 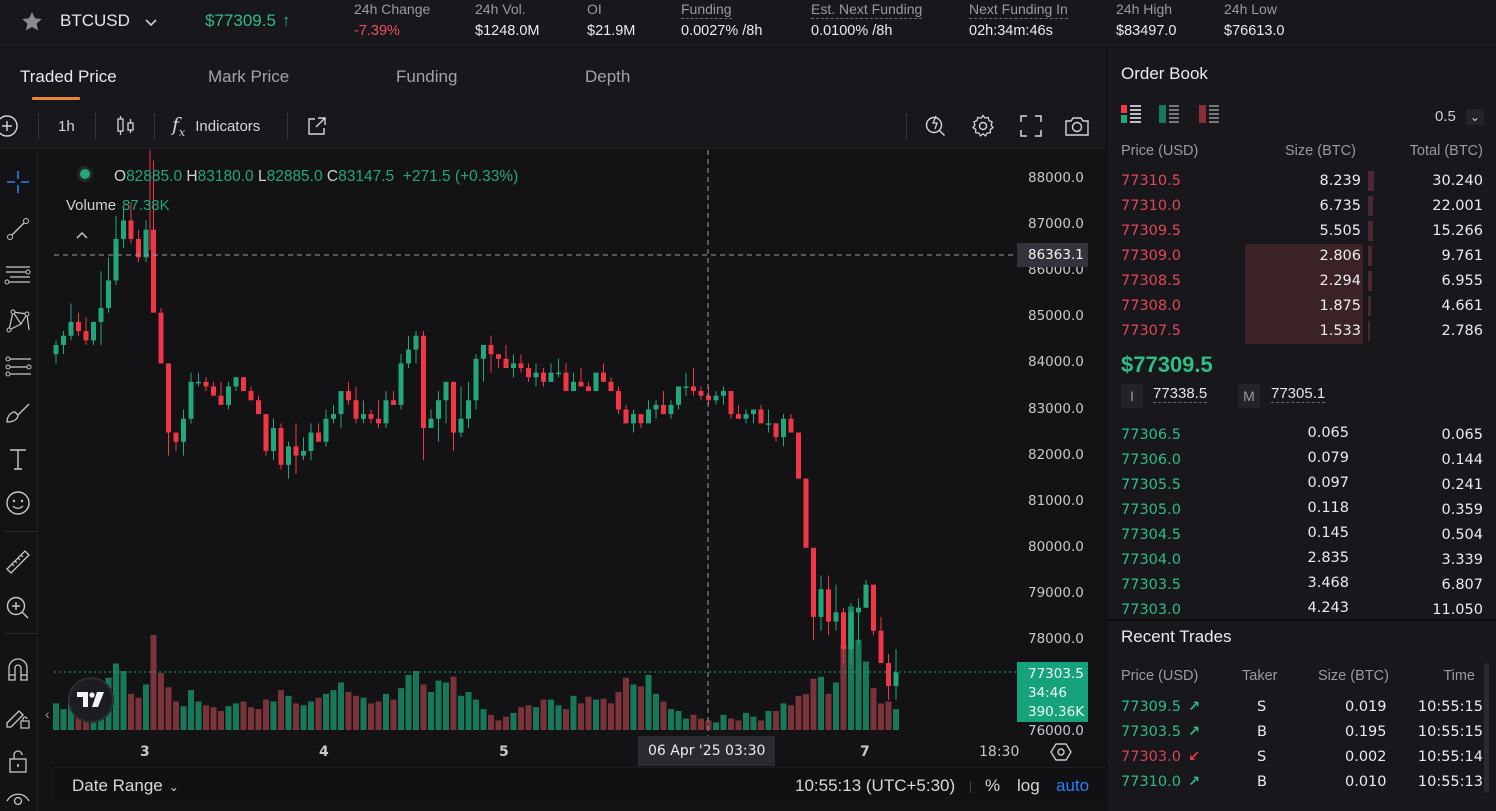 What do you see at coordinates (18, 459) in the screenshot?
I see `text-tool` at bounding box center [18, 459].